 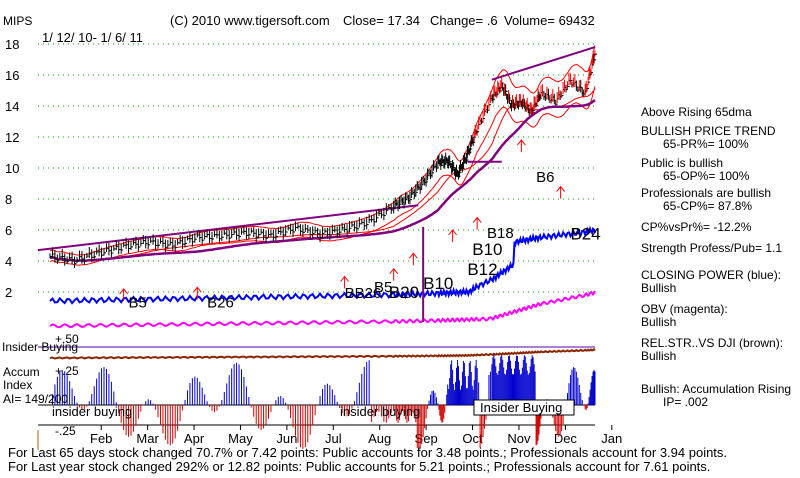 I want to click on y-tick-label: 16, so click(x=12, y=75).